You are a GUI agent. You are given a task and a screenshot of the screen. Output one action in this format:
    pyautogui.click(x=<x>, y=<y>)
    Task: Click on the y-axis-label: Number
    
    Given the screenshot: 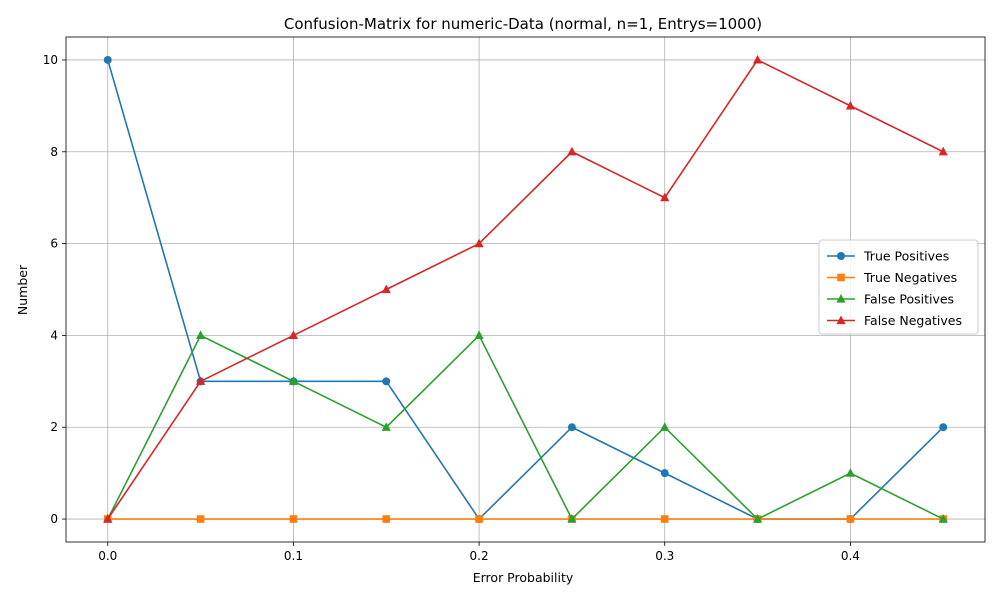 What is the action you would take?
    pyautogui.click(x=22, y=289)
    